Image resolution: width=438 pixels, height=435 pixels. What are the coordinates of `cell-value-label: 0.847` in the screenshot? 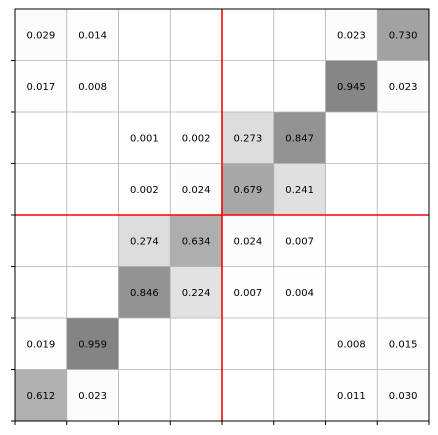 It's located at (299, 138).